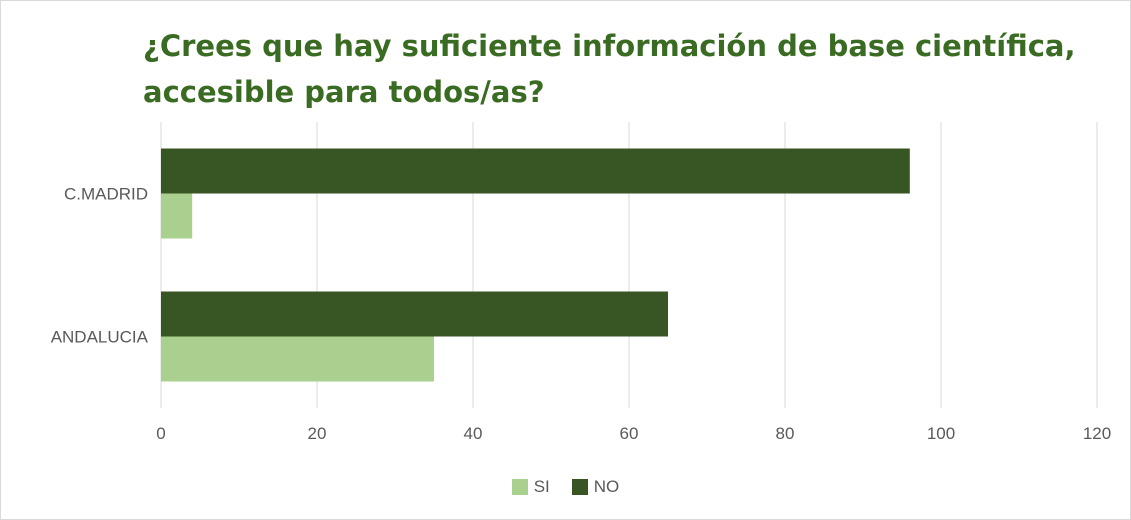 Image resolution: width=1131 pixels, height=520 pixels. Describe the element at coordinates (785, 433) in the screenshot. I see `x-tick-label: 80` at that location.